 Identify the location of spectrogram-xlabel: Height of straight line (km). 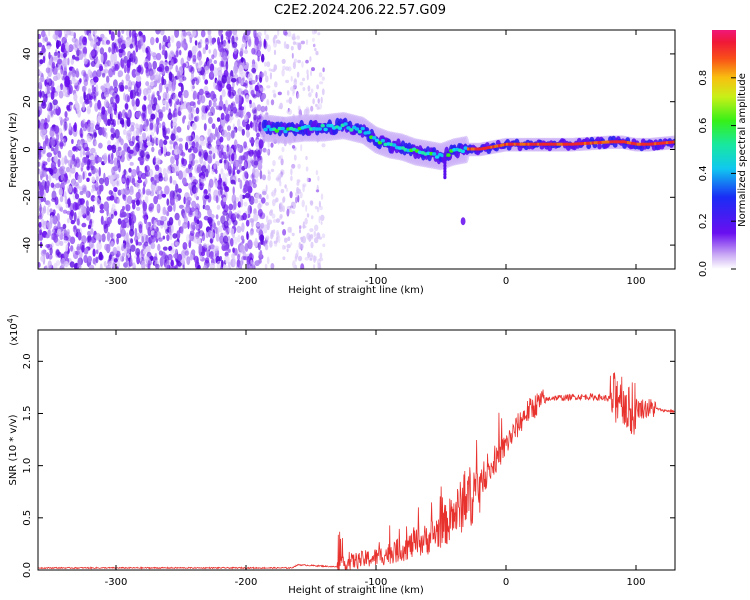
(356, 290).